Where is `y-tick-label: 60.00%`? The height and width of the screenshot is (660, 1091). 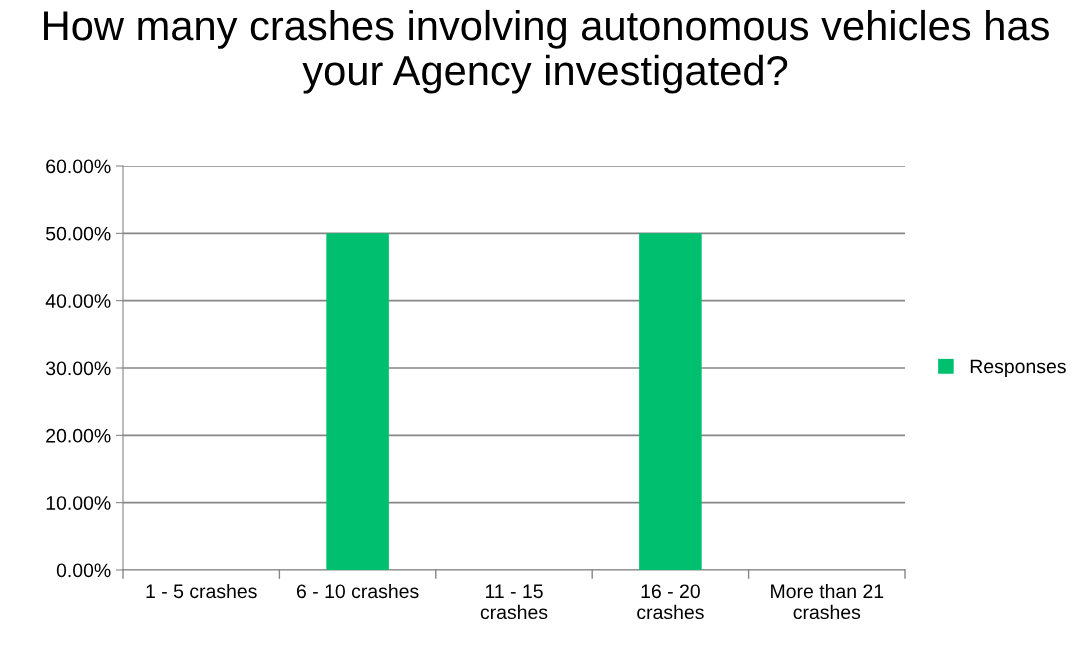
y-tick-label: 60.00% is located at coordinates (78, 166).